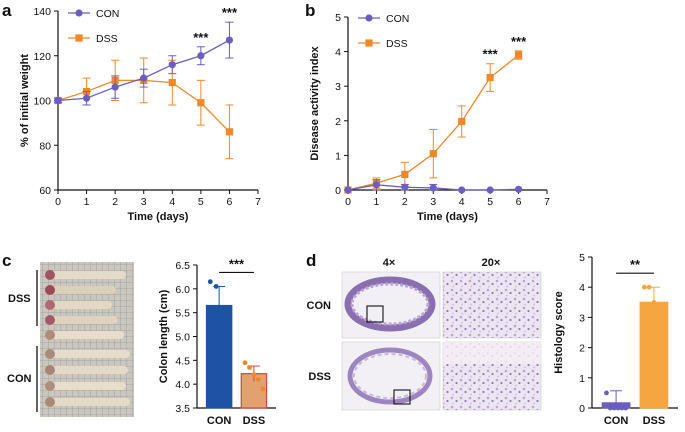 The image size is (685, 432). What do you see at coordinates (7, 10) in the screenshot?
I see `panel-label-a: a` at bounding box center [7, 10].